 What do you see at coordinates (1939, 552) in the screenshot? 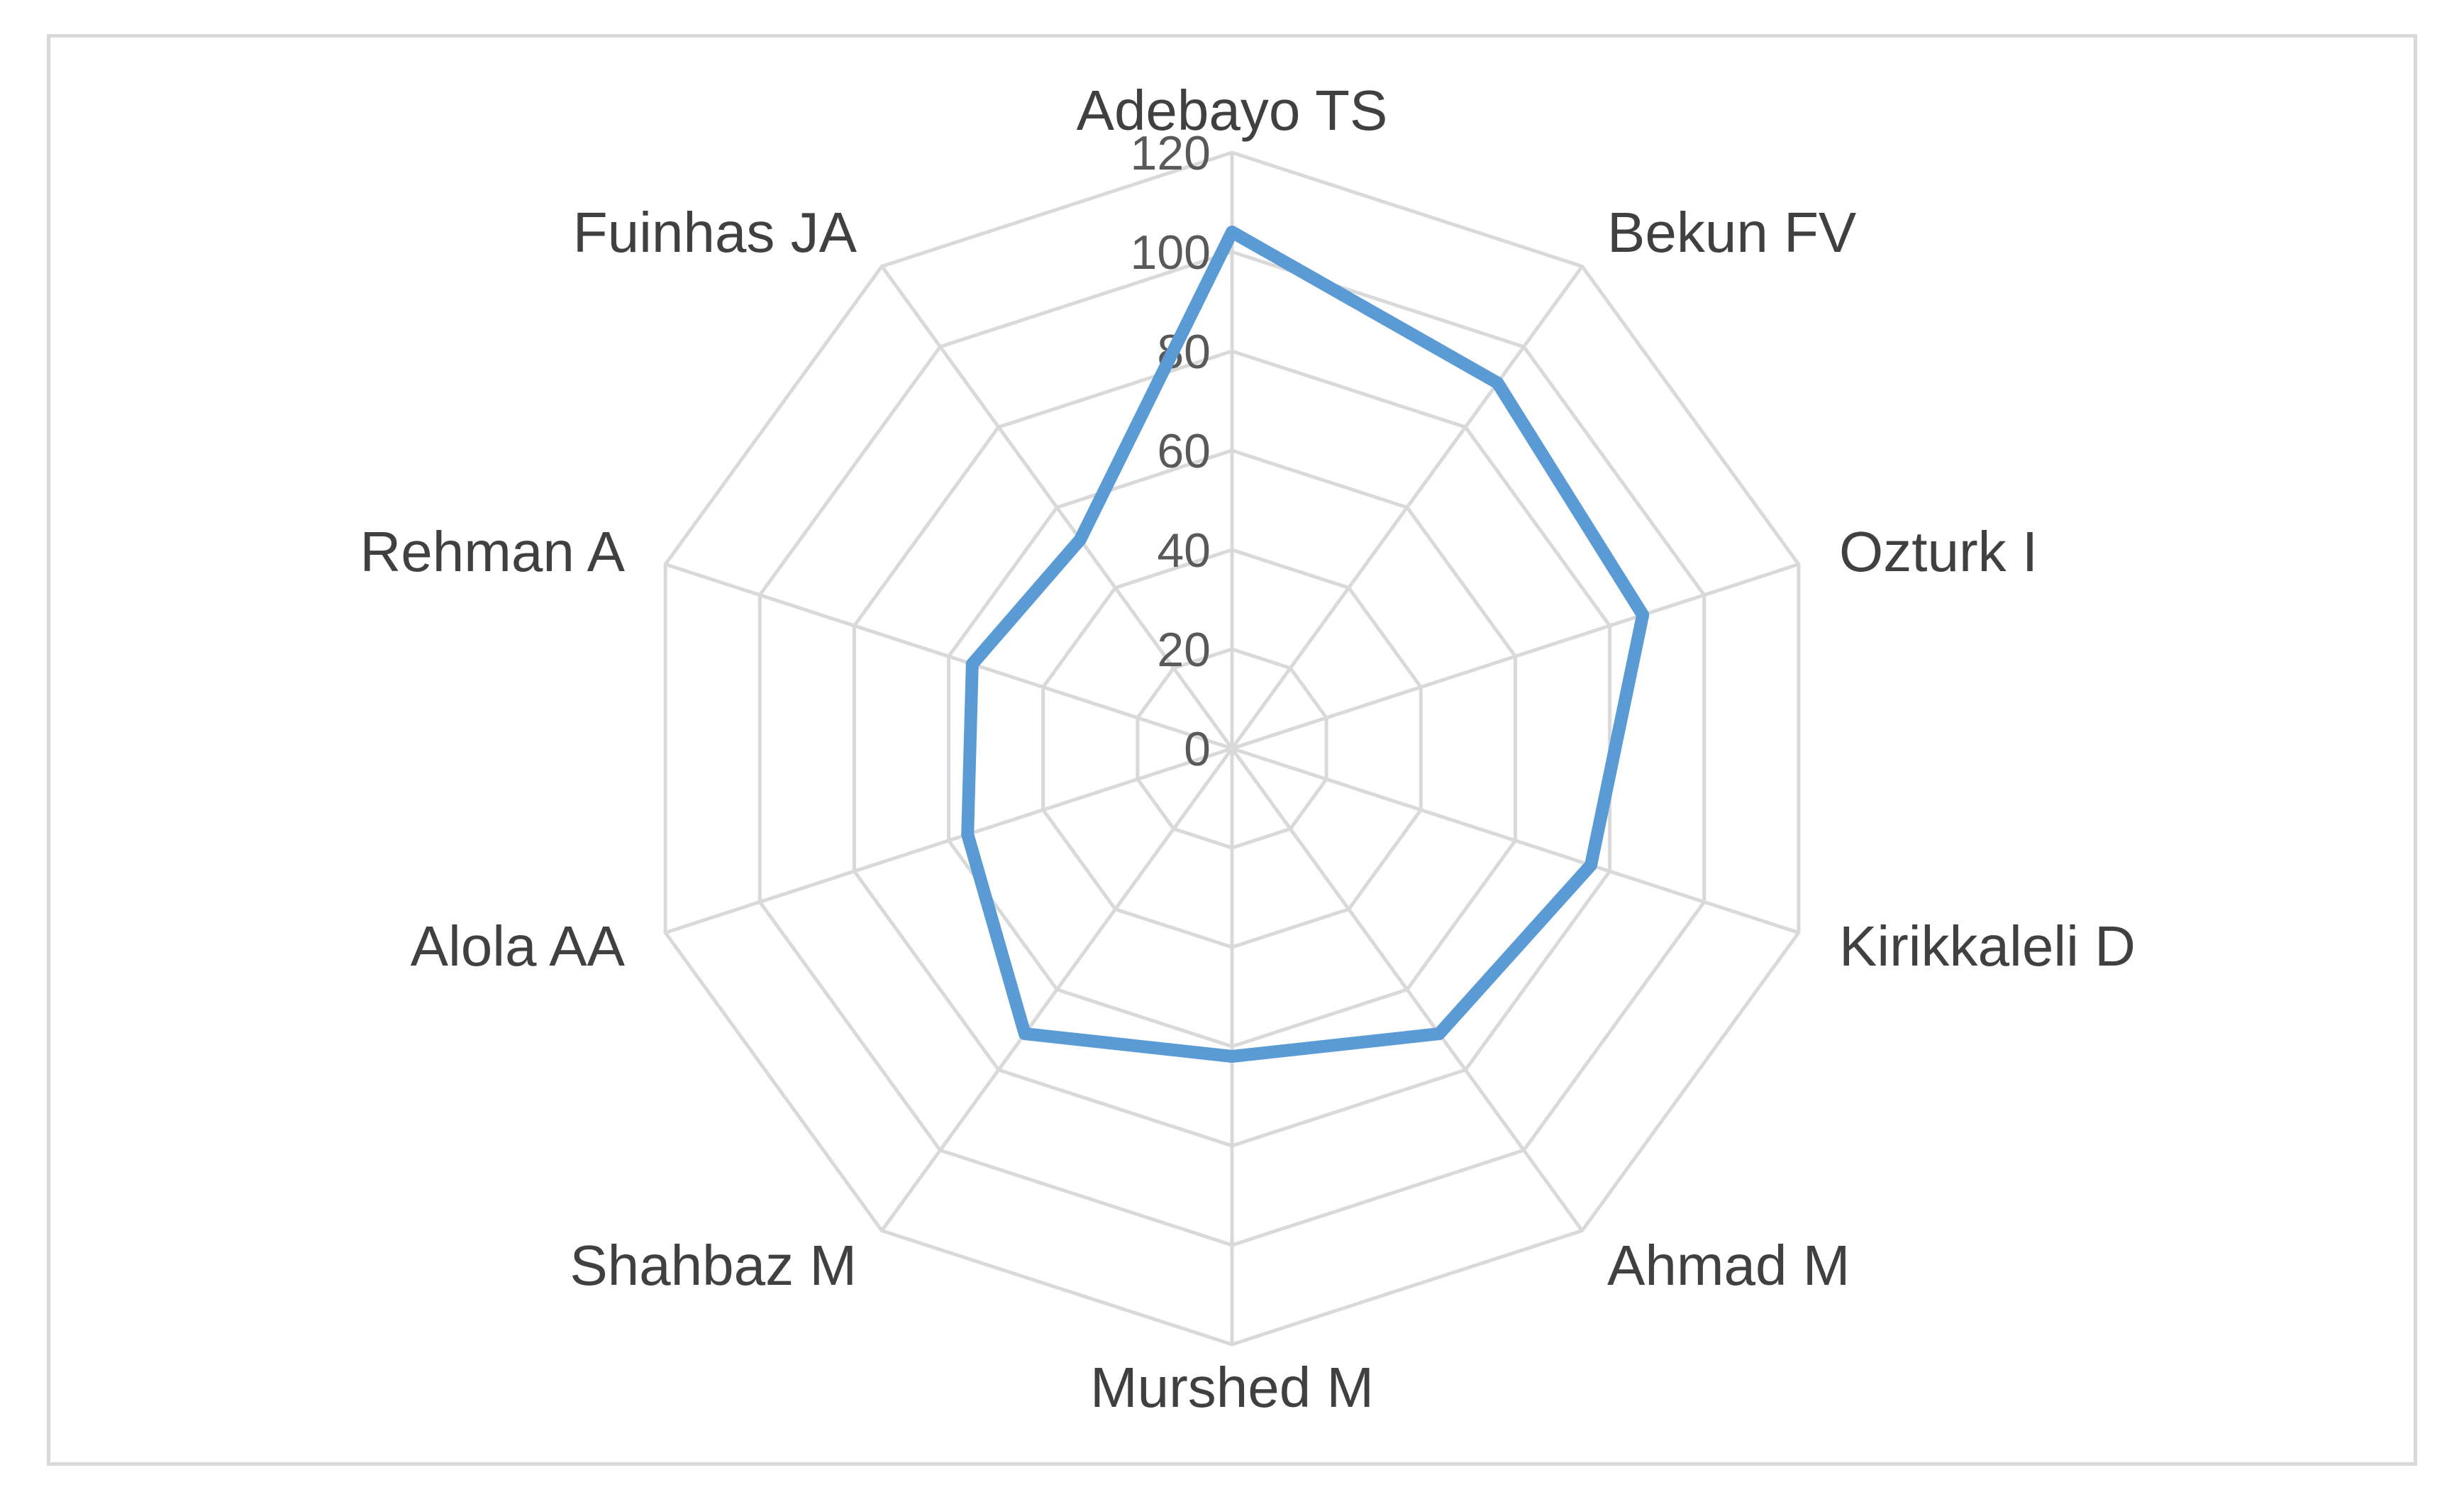
I see `category-label: Ozturk I` at bounding box center [1939, 552].